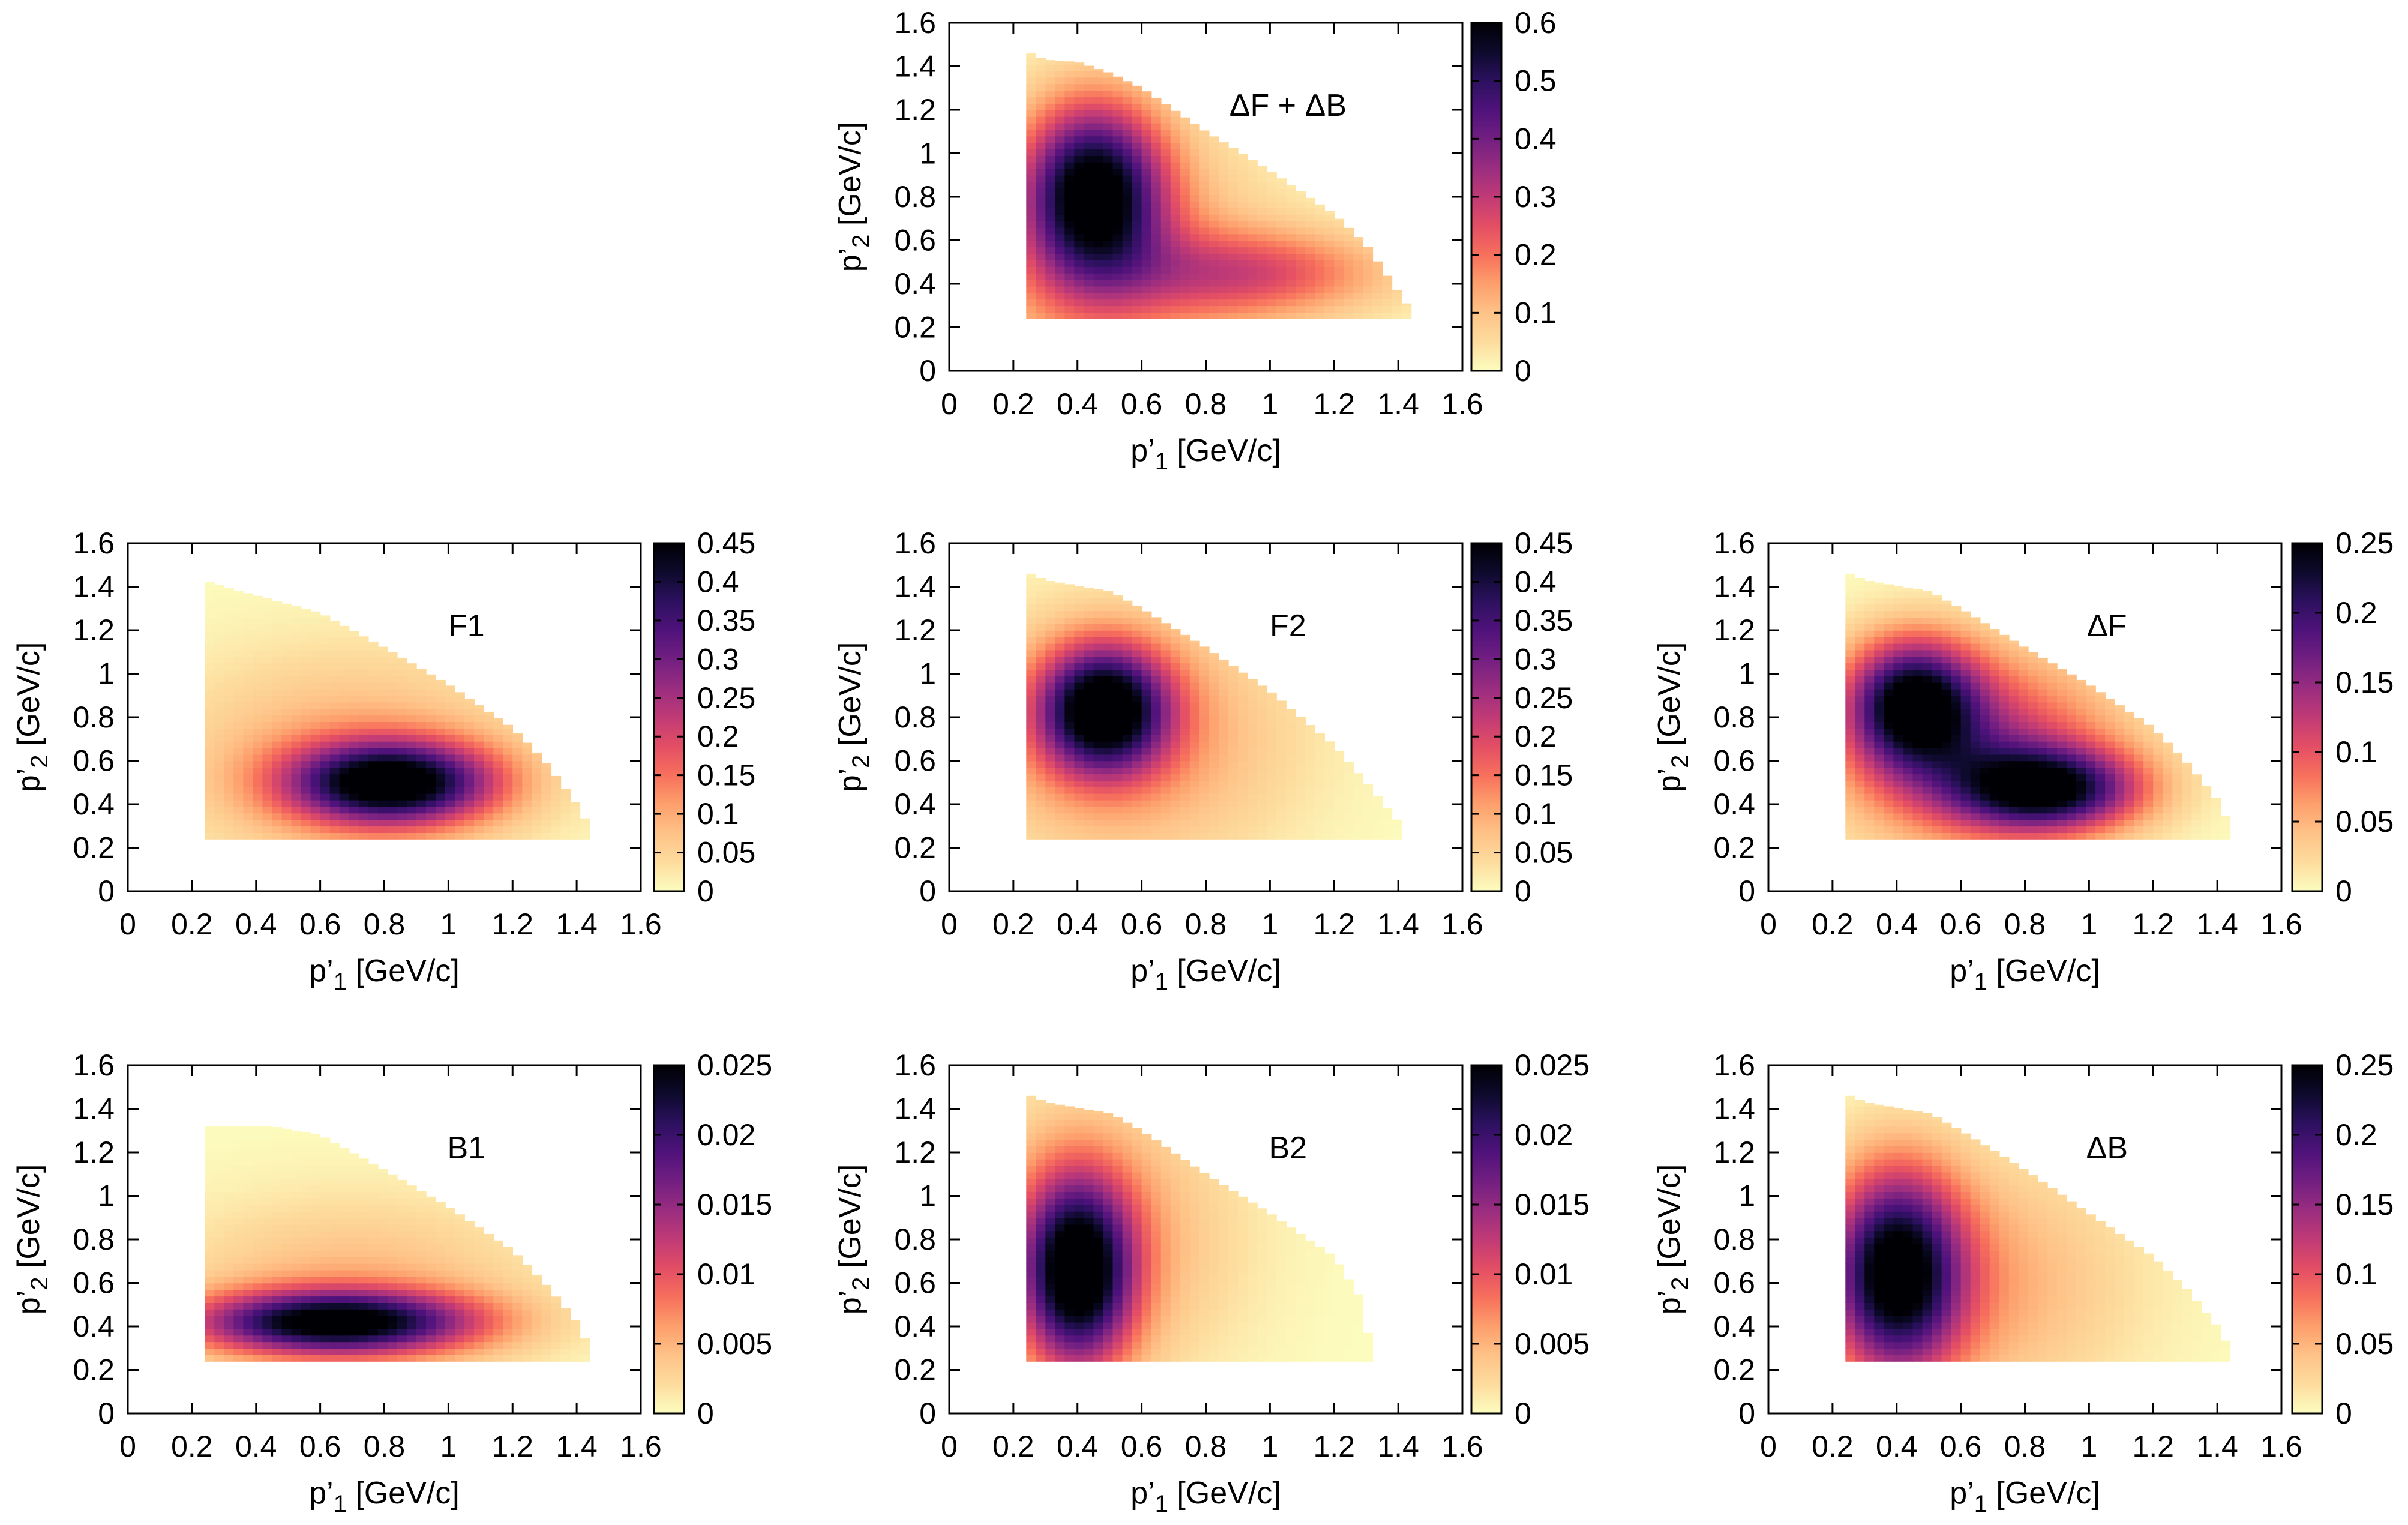  I want to click on y-tick-label: 0, so click(928, 891).